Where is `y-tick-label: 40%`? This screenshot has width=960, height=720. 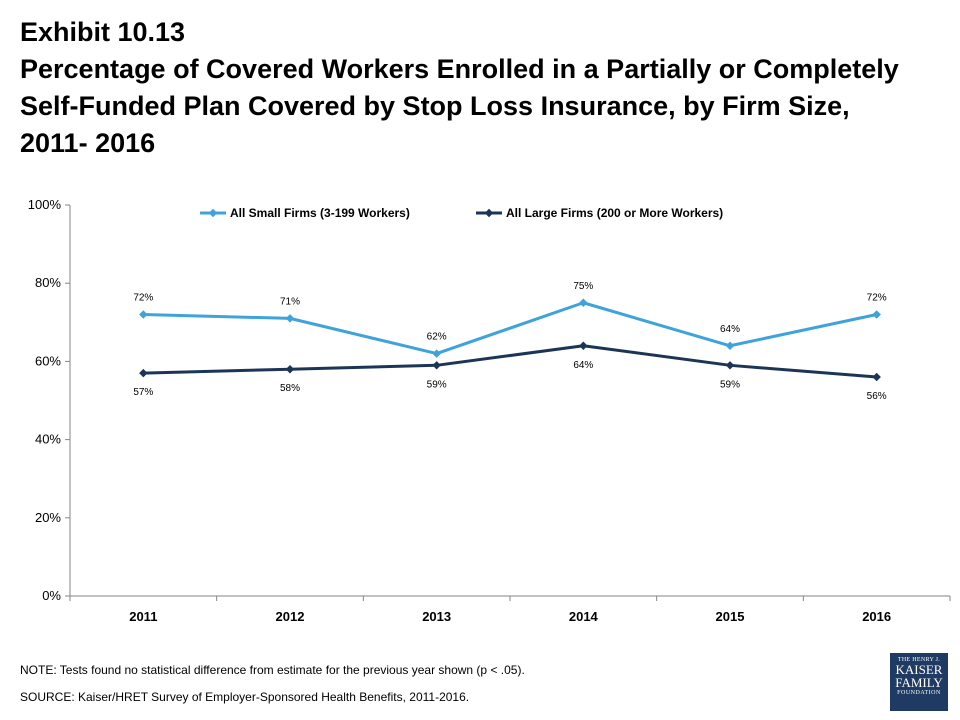
y-tick-label: 40% is located at coordinates (48, 439).